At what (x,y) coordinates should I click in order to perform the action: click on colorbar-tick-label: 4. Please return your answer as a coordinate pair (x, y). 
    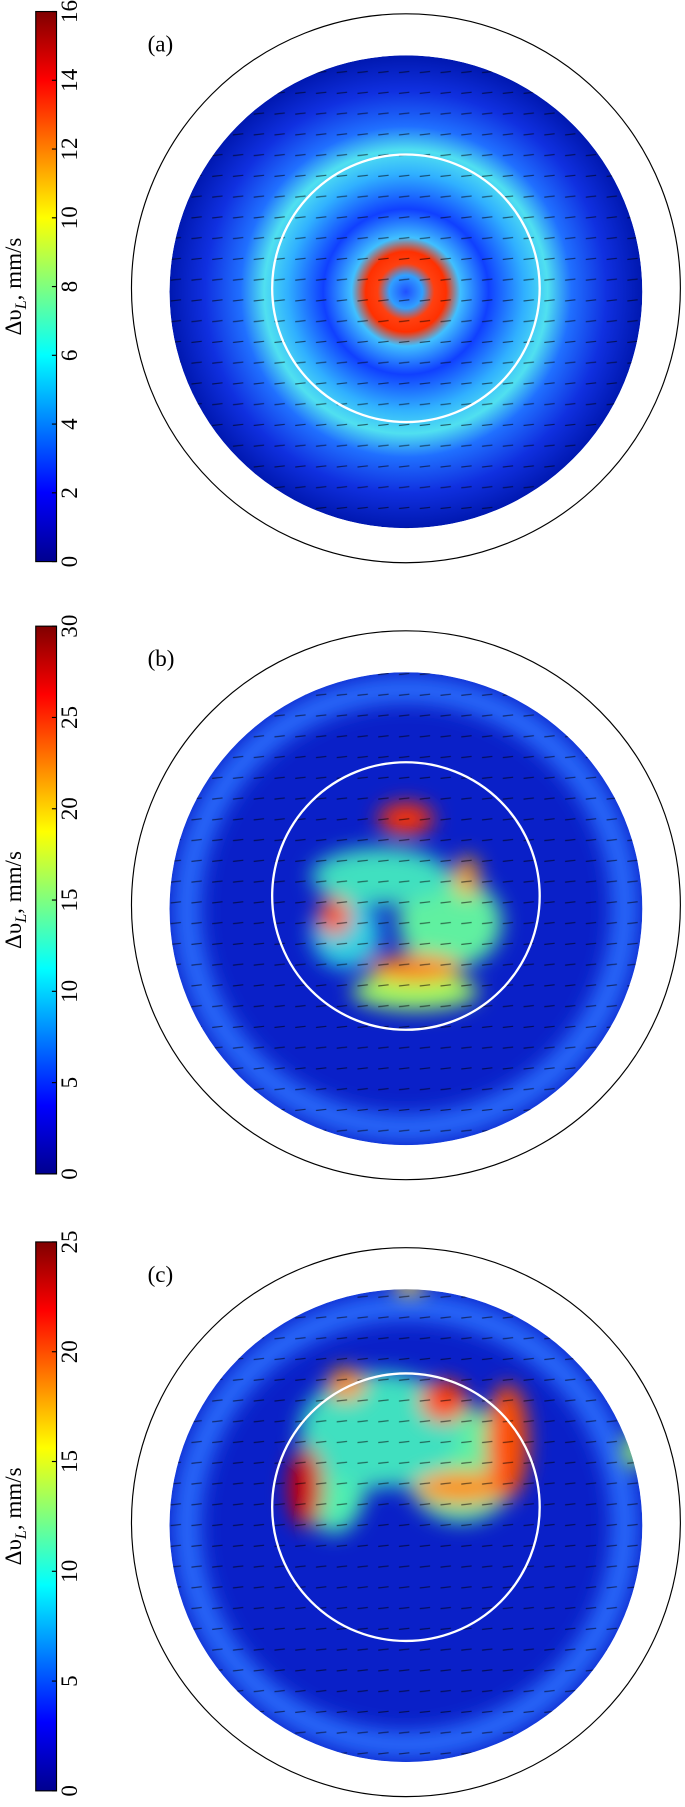
    Looking at the image, I should click on (69, 424).